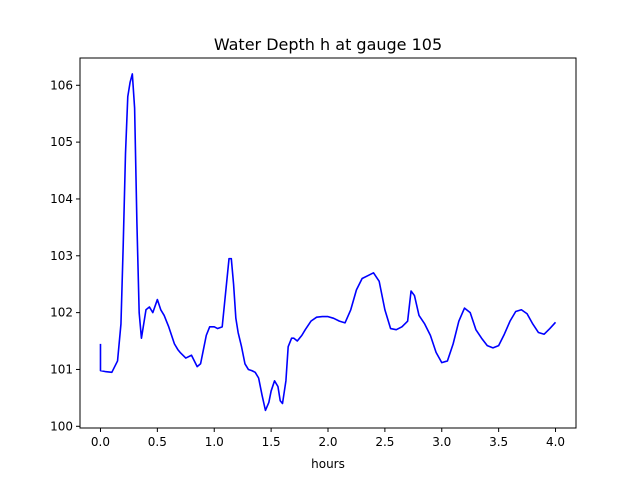 Image resolution: width=640 pixels, height=480 pixels. Describe the element at coordinates (157, 442) in the screenshot. I see `x-tick-label: 0.5` at that location.